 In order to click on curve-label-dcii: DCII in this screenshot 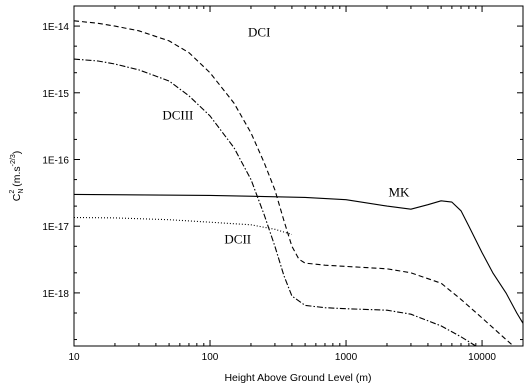, I will do `click(237, 239)`.